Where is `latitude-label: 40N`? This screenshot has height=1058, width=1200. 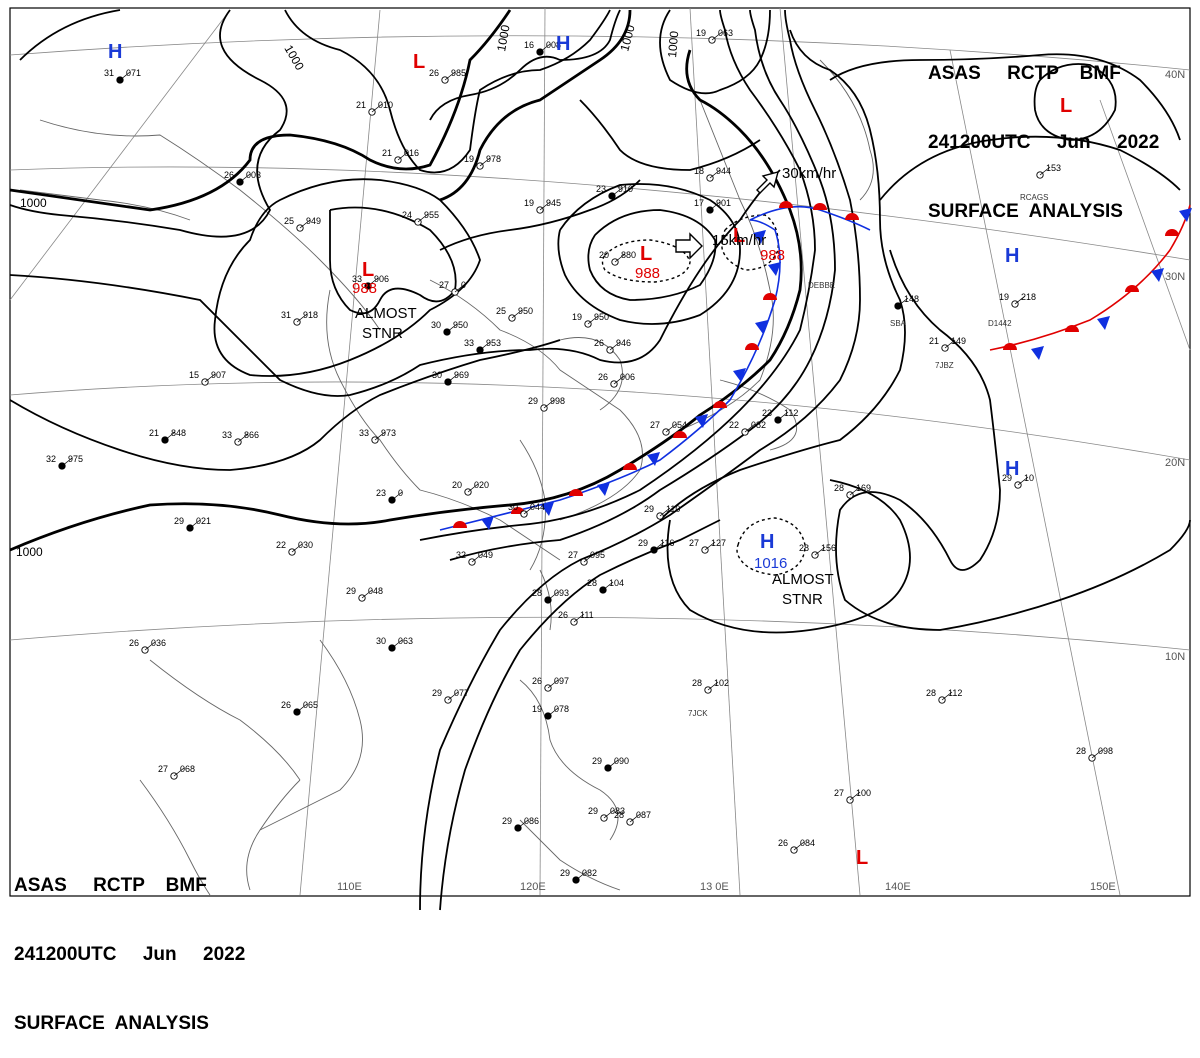
latitude-label: 40N is located at coordinates (1175, 75).